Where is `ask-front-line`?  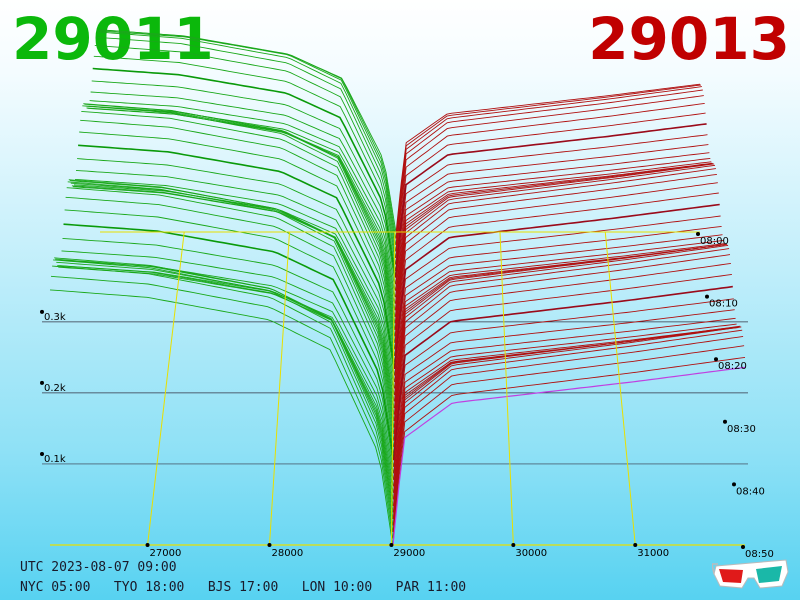
ask-front-line is located at coordinates (569, 456).